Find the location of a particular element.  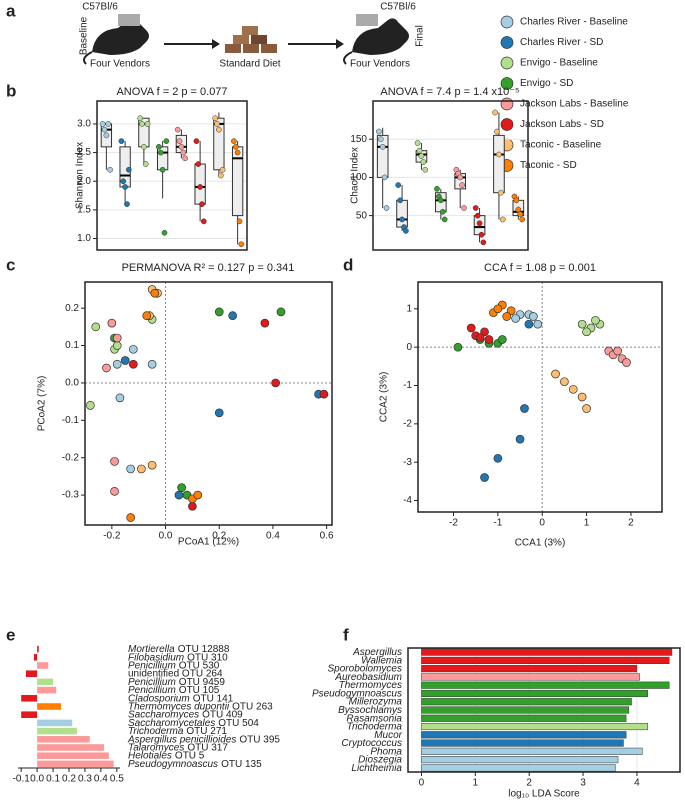

genus: Byssochlamys is located at coordinates (370, 710).